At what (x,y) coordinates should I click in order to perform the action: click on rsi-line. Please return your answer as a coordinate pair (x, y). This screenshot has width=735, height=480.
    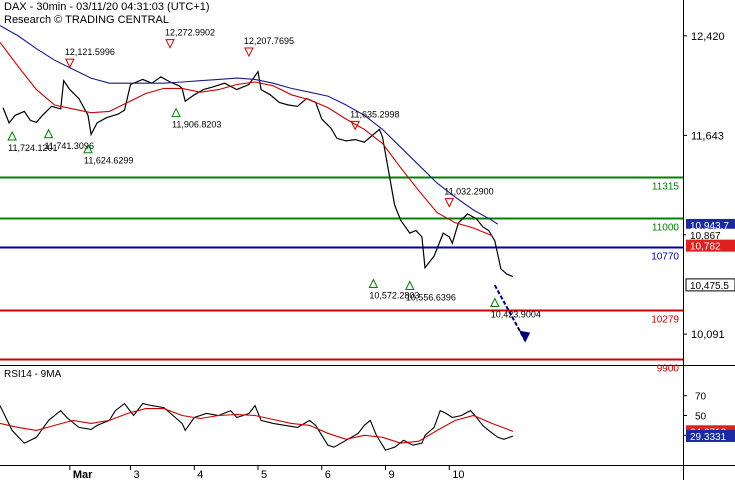
    Looking at the image, I should click on (257, 426).